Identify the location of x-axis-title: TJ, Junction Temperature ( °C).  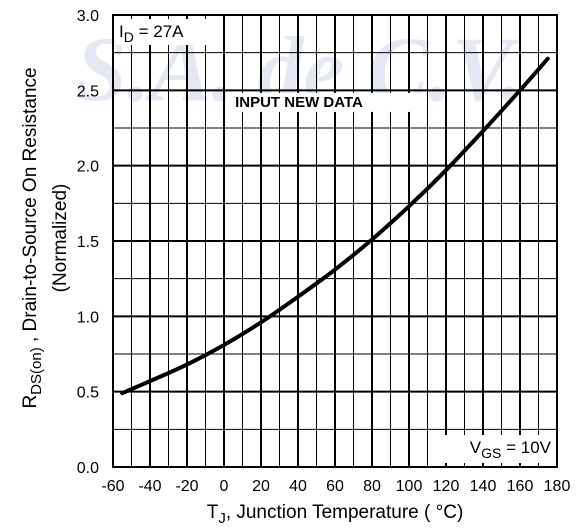
(335, 514).